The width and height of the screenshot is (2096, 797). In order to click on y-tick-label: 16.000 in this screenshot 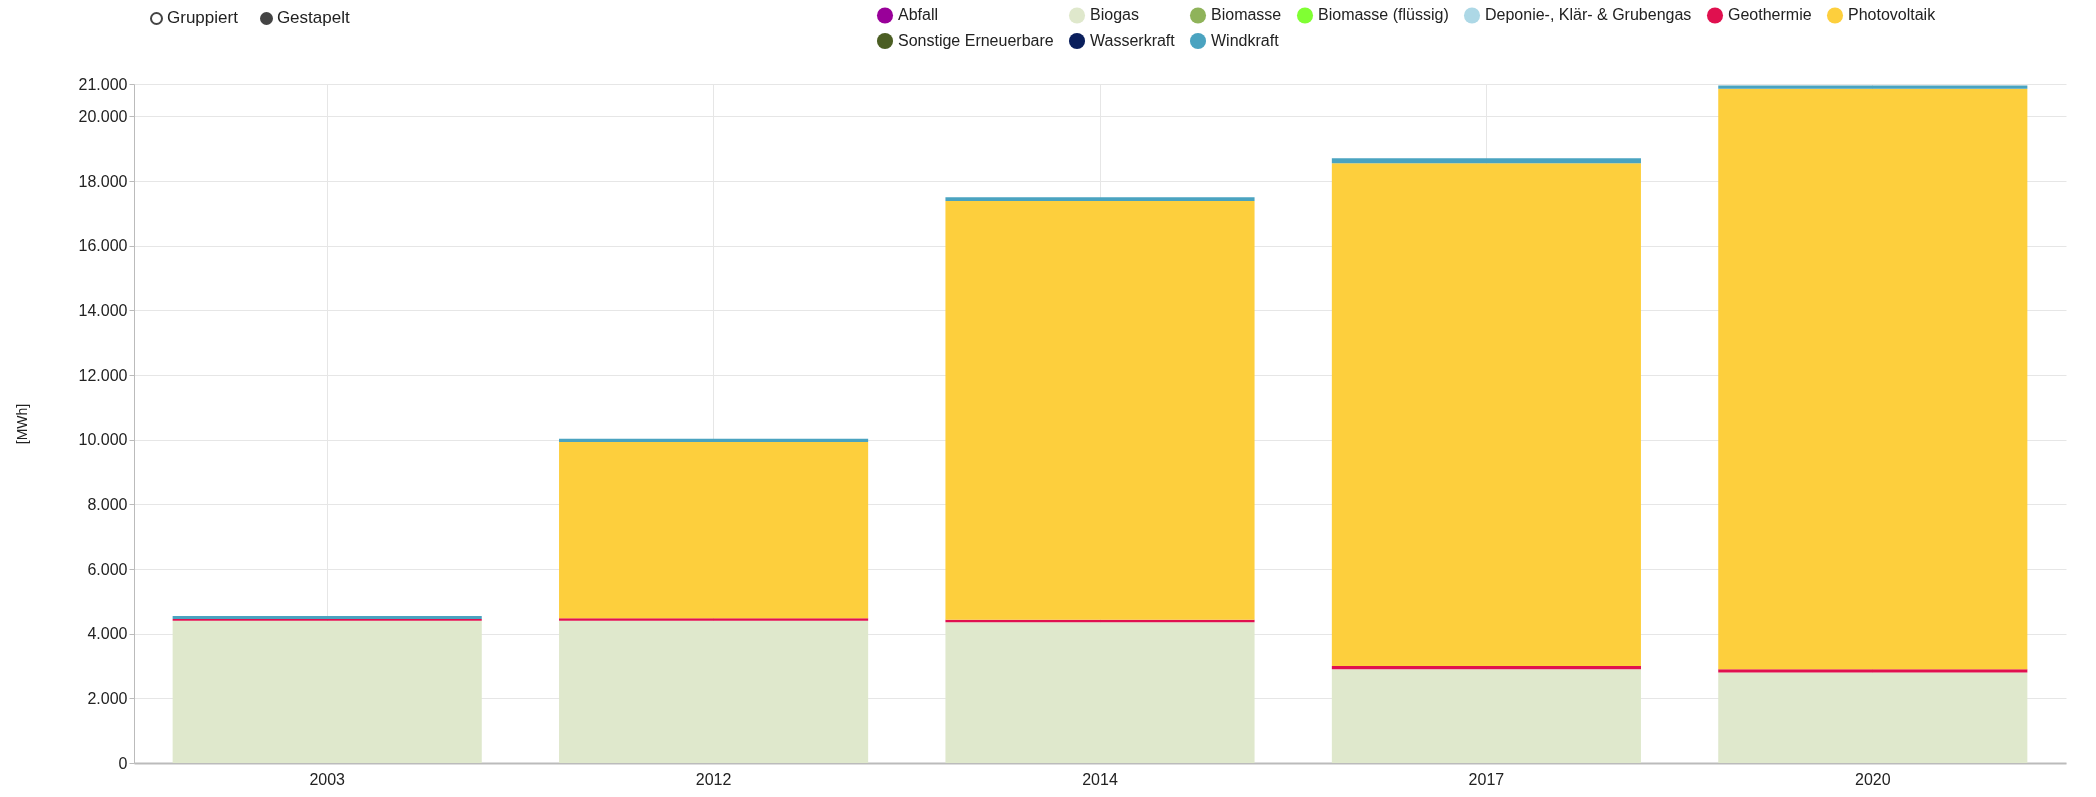, I will do `click(103, 246)`.